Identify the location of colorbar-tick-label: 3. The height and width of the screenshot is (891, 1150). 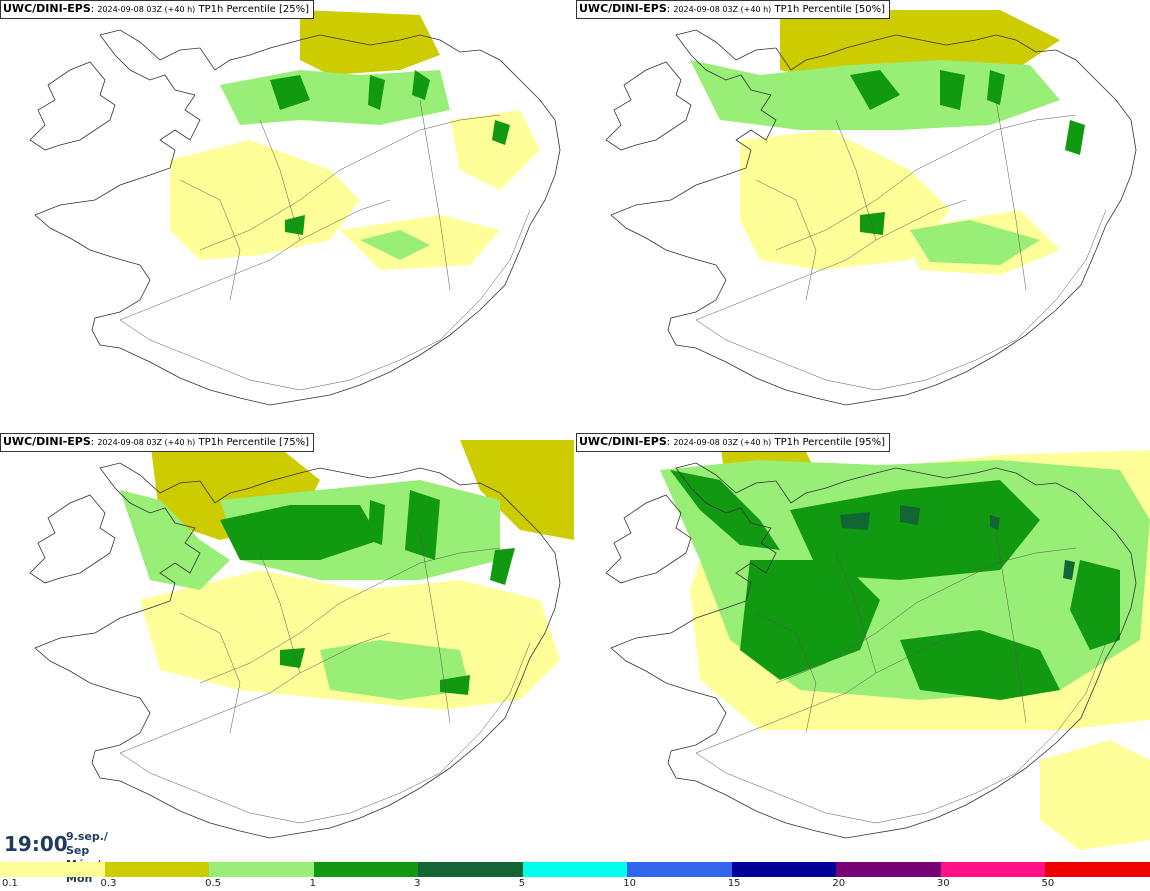
(417, 883).